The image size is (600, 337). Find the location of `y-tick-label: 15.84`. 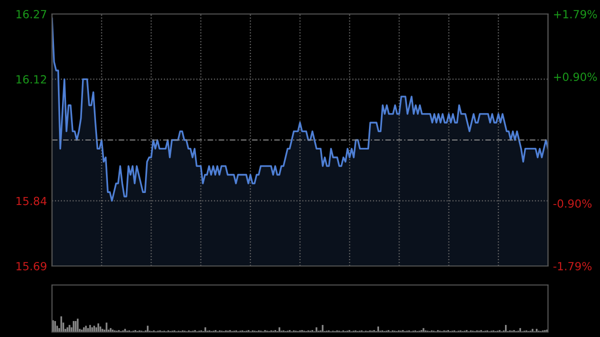

y-tick-label: 15.84 is located at coordinates (31, 201).